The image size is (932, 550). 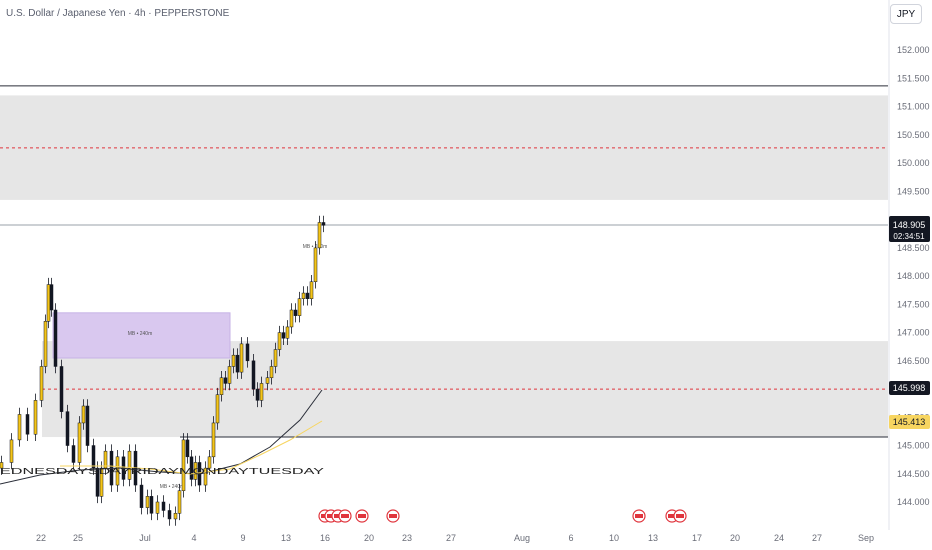 What do you see at coordinates (242, 538) in the screenshot?
I see `x-axis-tick-label: 9` at bounding box center [242, 538].